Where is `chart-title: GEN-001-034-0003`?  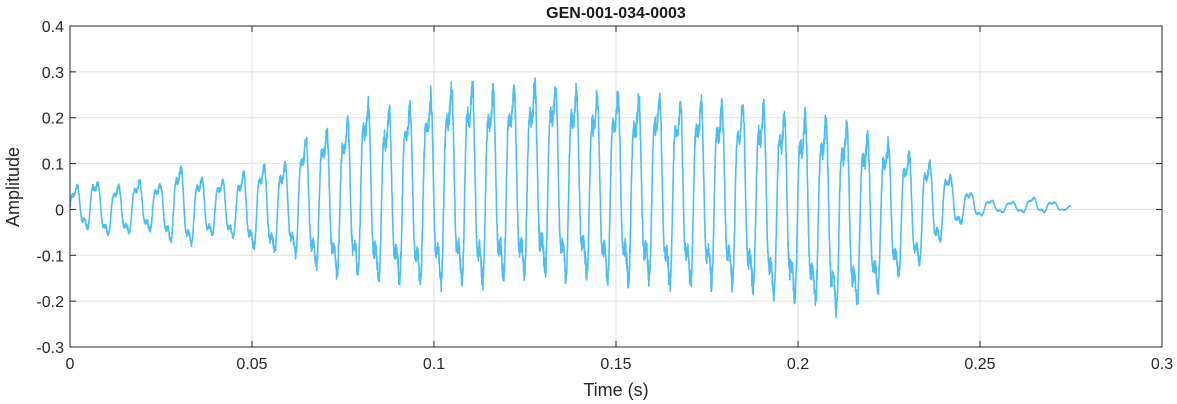
chart-title: GEN-001-034-0003 is located at coordinates (616, 13).